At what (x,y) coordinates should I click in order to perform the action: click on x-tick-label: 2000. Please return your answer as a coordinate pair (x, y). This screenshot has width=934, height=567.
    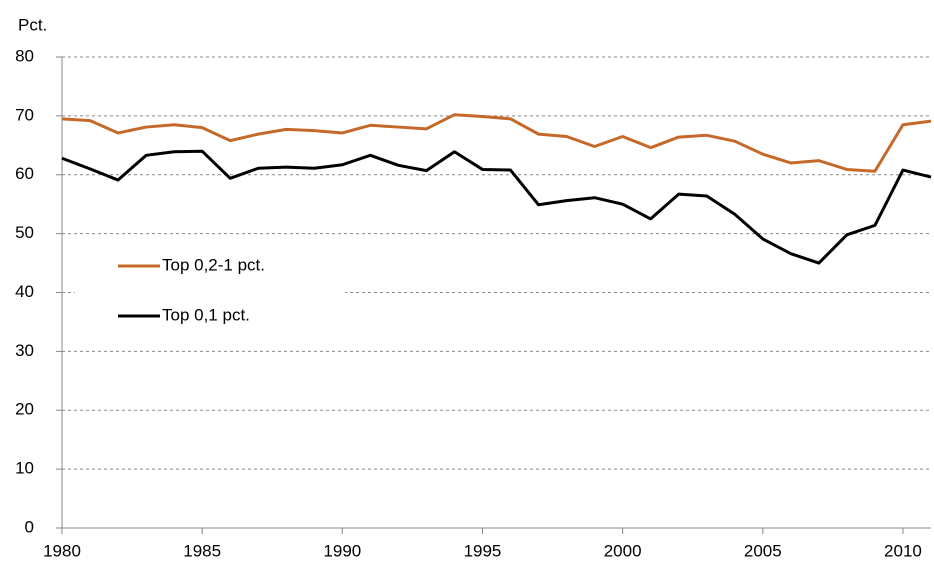
    Looking at the image, I should click on (623, 550).